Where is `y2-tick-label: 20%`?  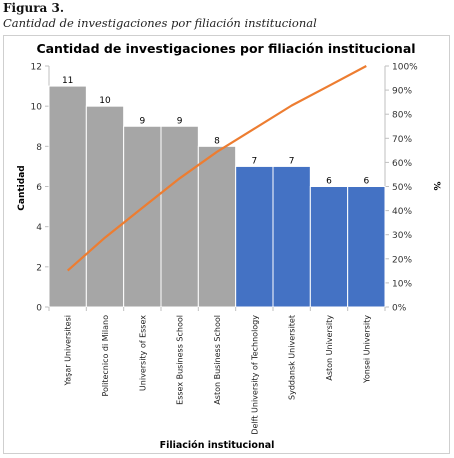
y2-tick-label: 20% is located at coordinates (402, 260).